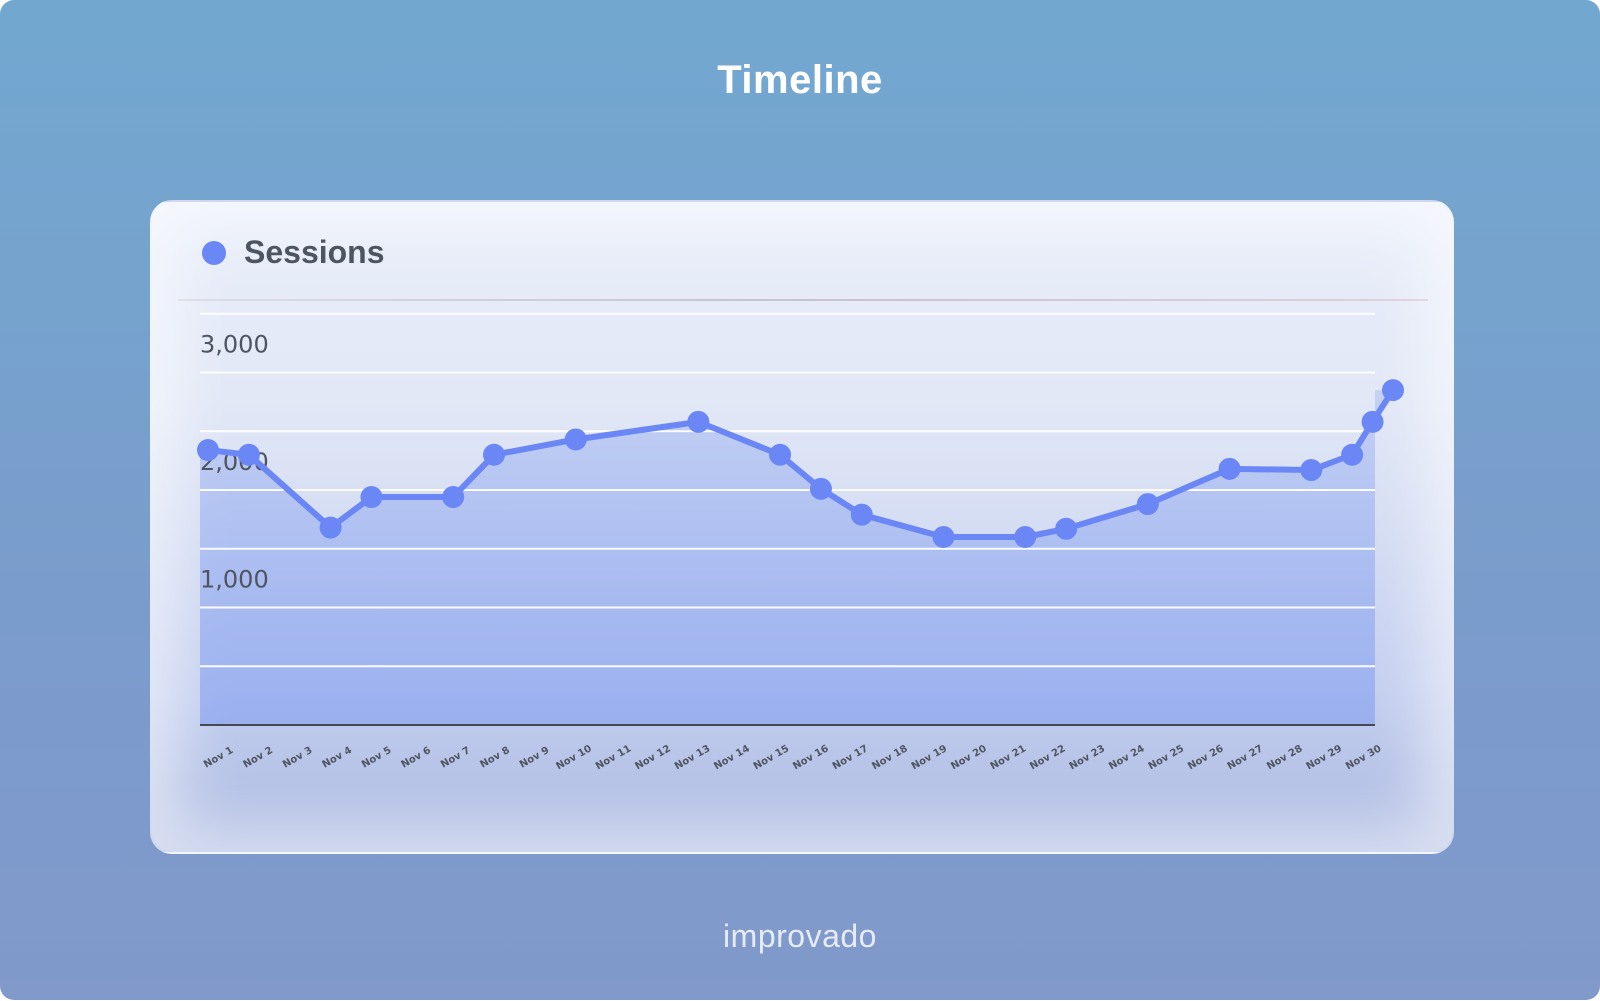  What do you see at coordinates (800, 80) in the screenshot?
I see `page-title: Timeline` at bounding box center [800, 80].